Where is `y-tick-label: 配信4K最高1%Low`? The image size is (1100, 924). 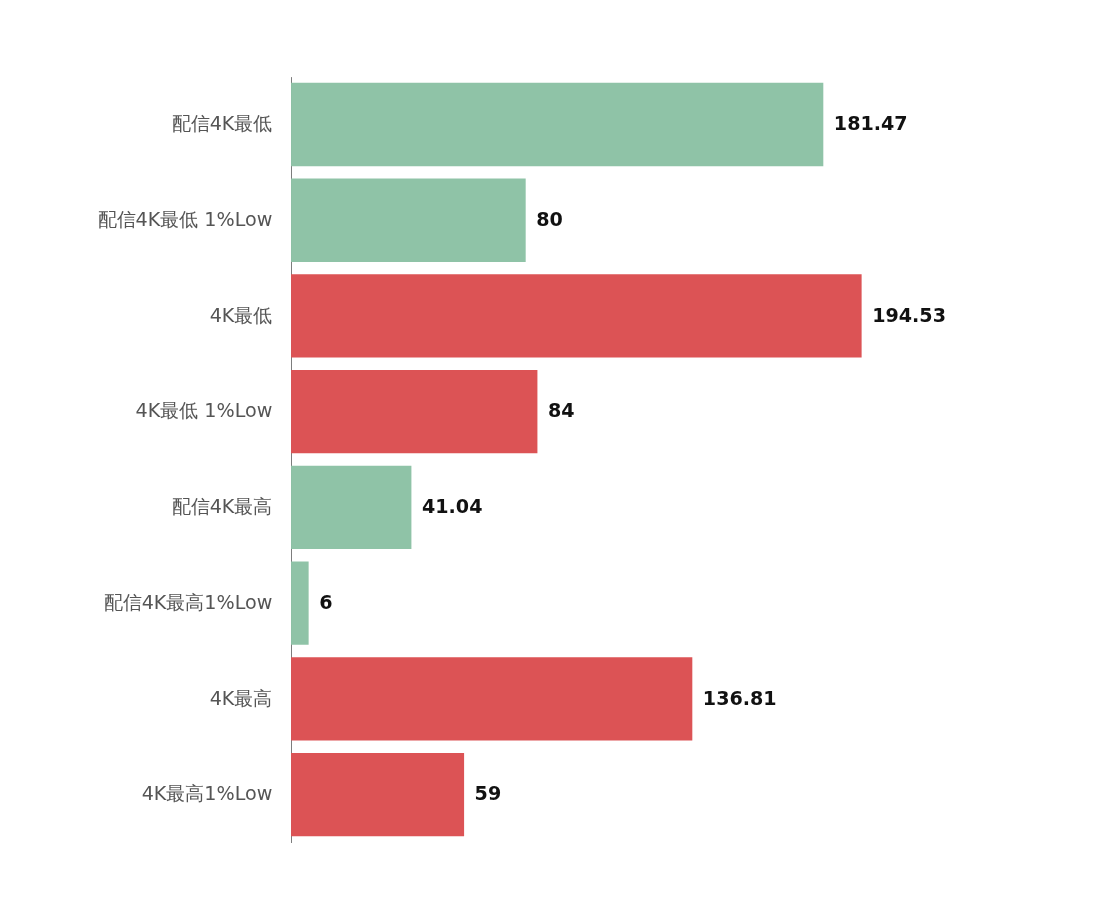 y-tick-label: 配信4K最高1%Low is located at coordinates (188, 602).